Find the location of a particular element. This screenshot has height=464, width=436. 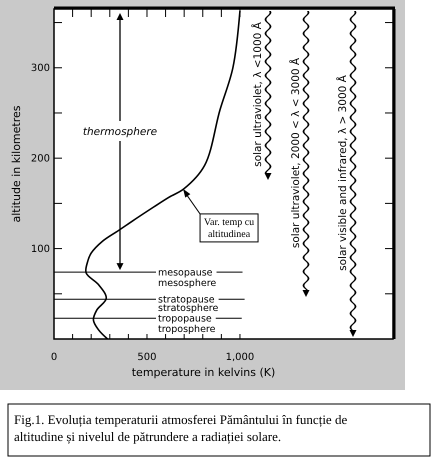

x-axis-title: temperature in kelvins (K) is located at coordinates (204, 372).